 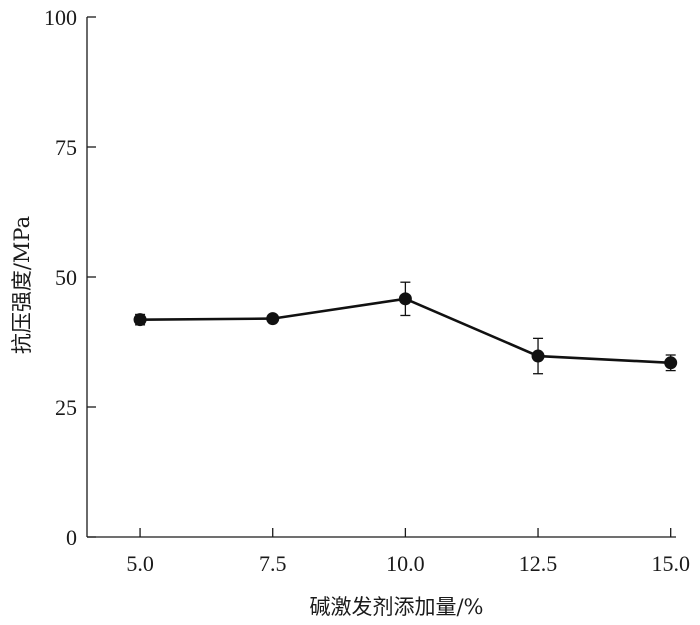 I want to click on x-tick-label: 10.0, so click(x=405, y=563).